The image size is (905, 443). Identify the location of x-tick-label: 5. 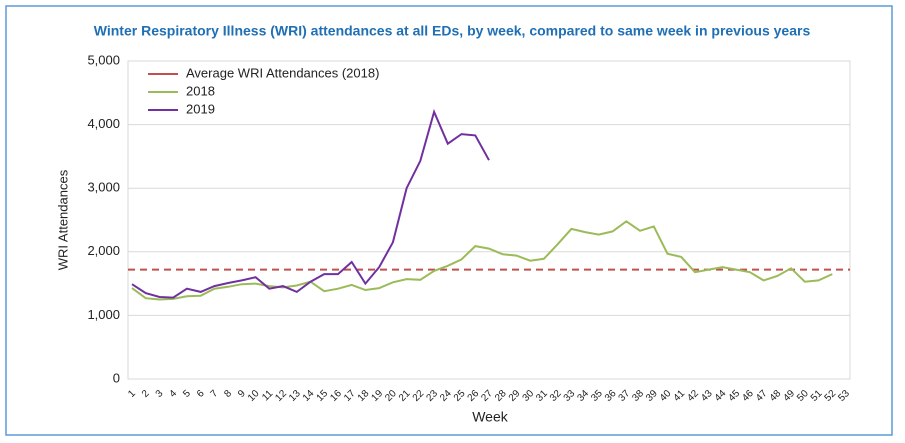
(187, 394).